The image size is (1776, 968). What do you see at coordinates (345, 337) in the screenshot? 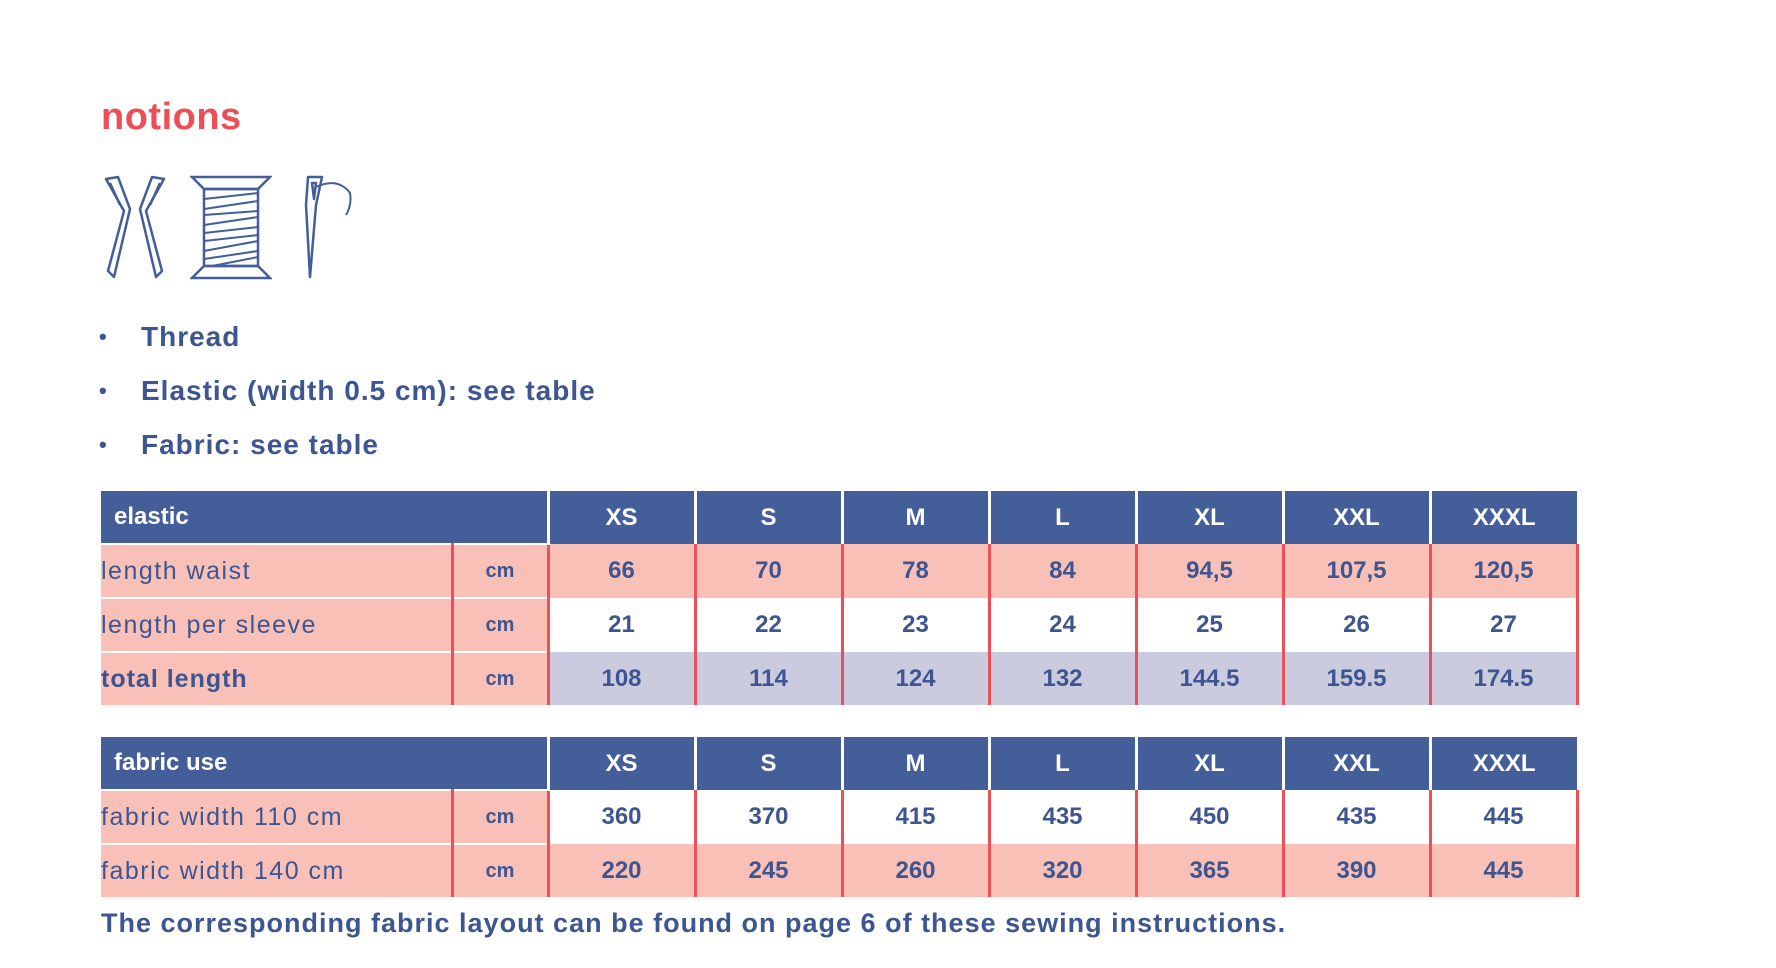
I see `list-item: • Thread` at bounding box center [345, 337].